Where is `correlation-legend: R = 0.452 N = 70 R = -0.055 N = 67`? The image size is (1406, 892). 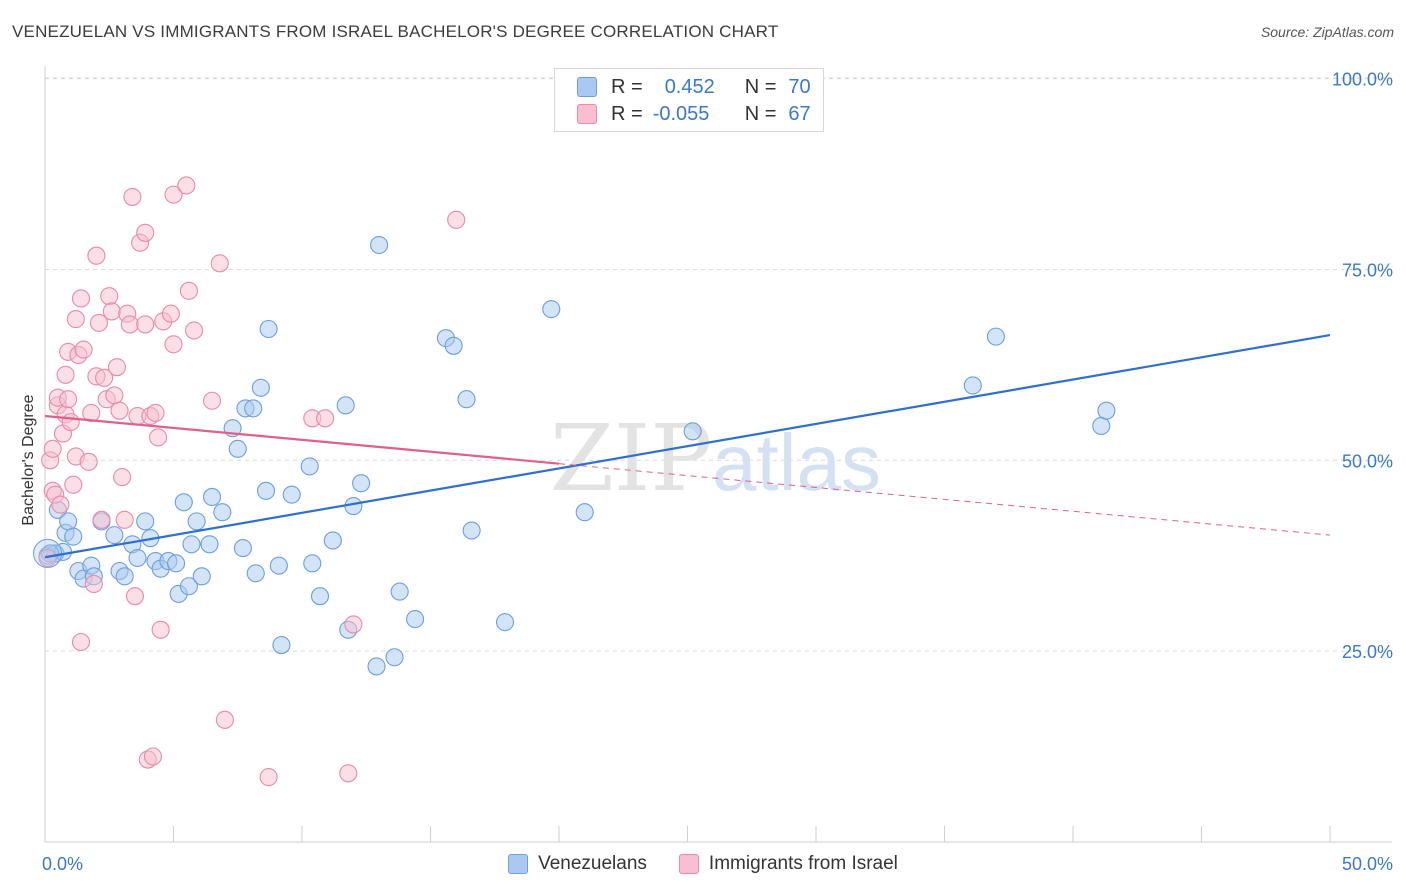 correlation-legend: R = 0.452 N = 70 R = -0.055 N = 67 is located at coordinates (689, 100).